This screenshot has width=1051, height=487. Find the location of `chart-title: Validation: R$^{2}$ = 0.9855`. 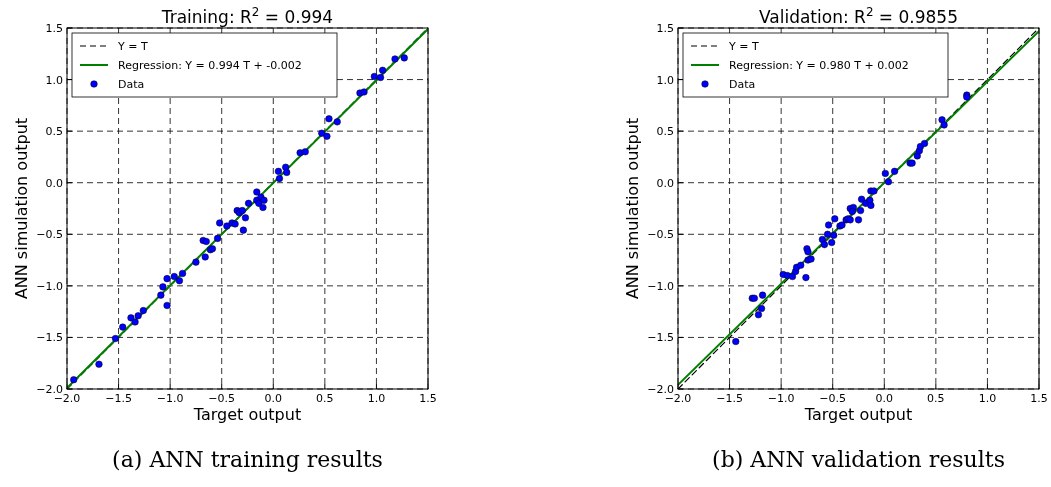

chart-title: Validation: R$^{2}$ = 0.9855 is located at coordinates (858, 16).